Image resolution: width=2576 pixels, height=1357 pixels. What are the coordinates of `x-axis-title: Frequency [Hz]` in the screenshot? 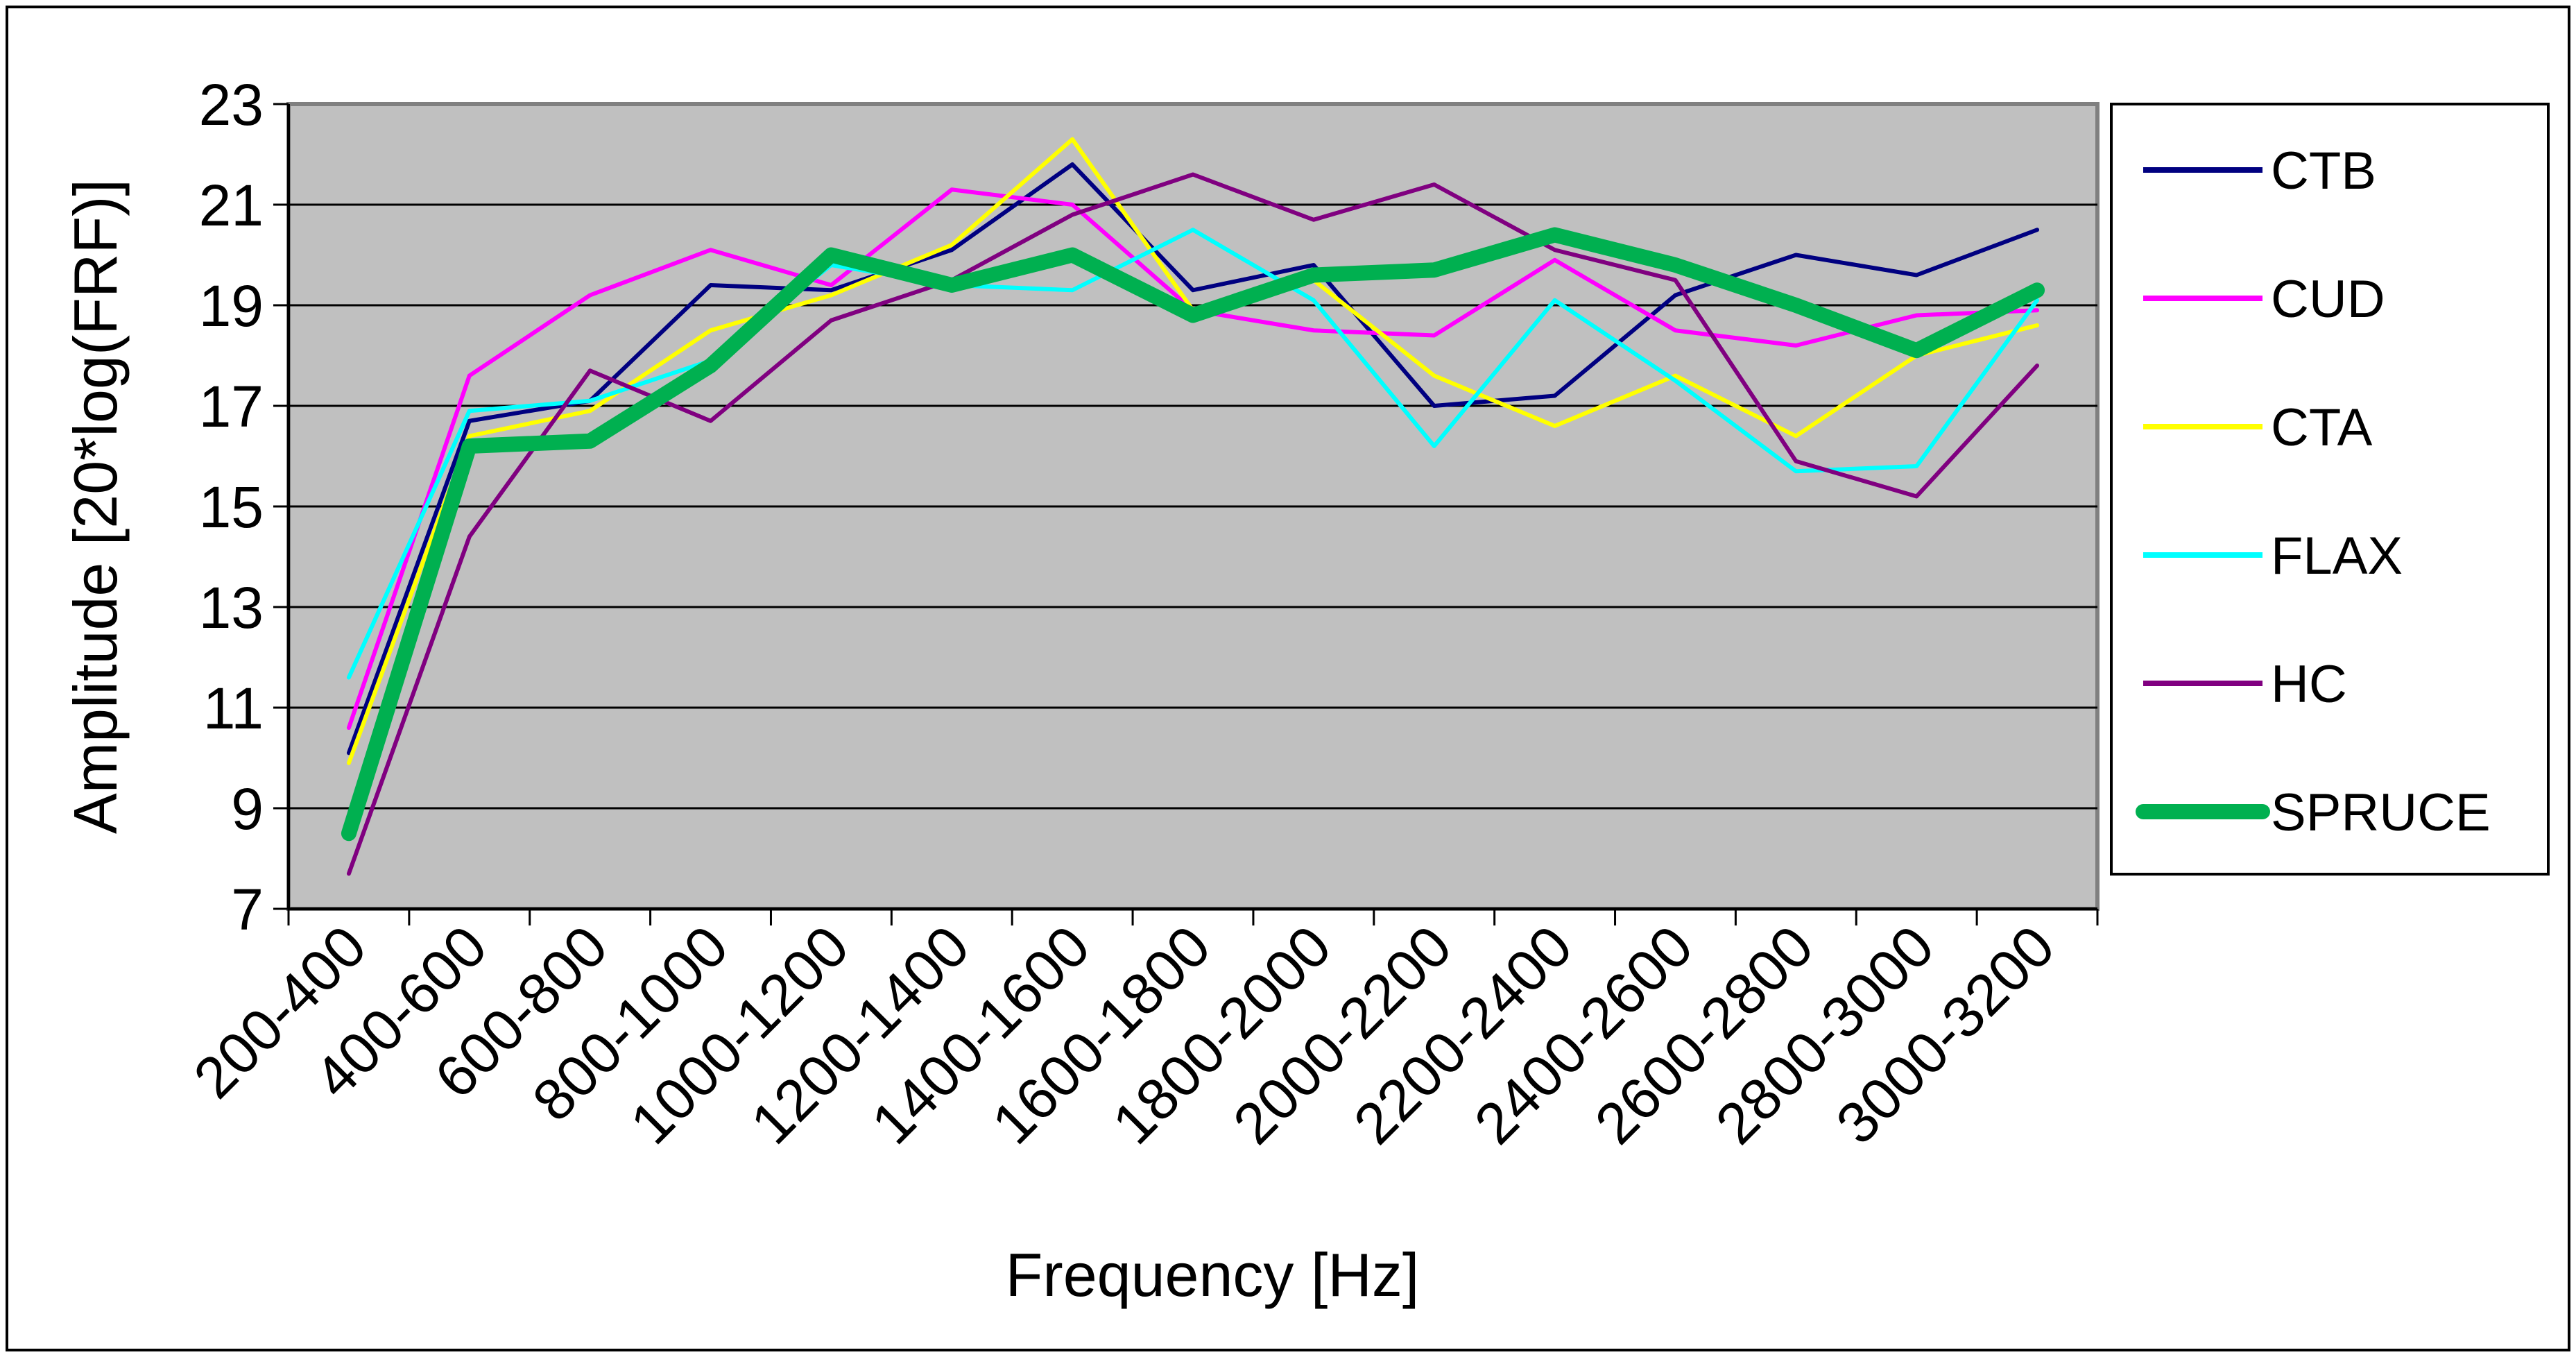 It's located at (1213, 1274).